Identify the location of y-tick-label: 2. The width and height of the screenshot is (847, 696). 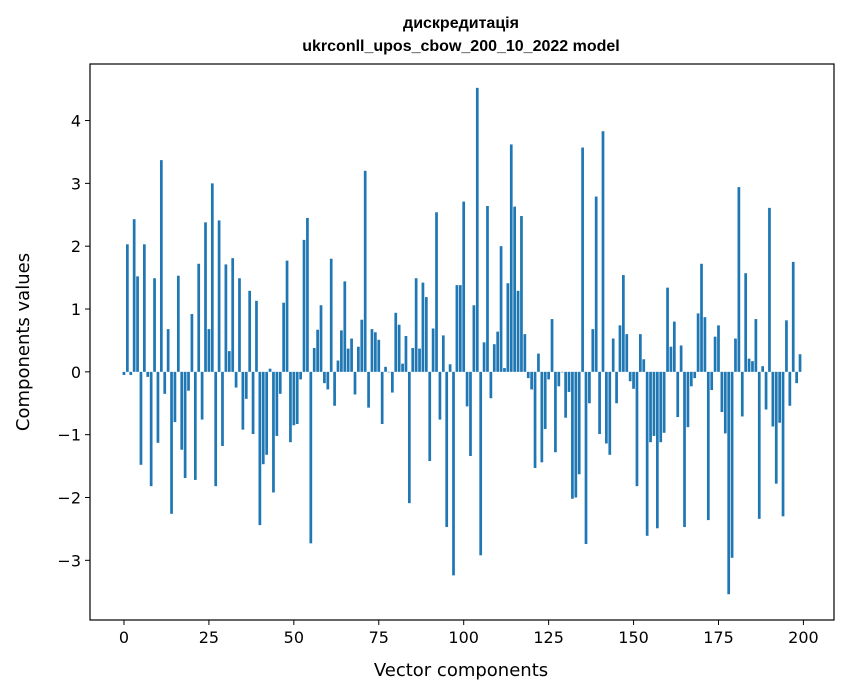
(76, 246).